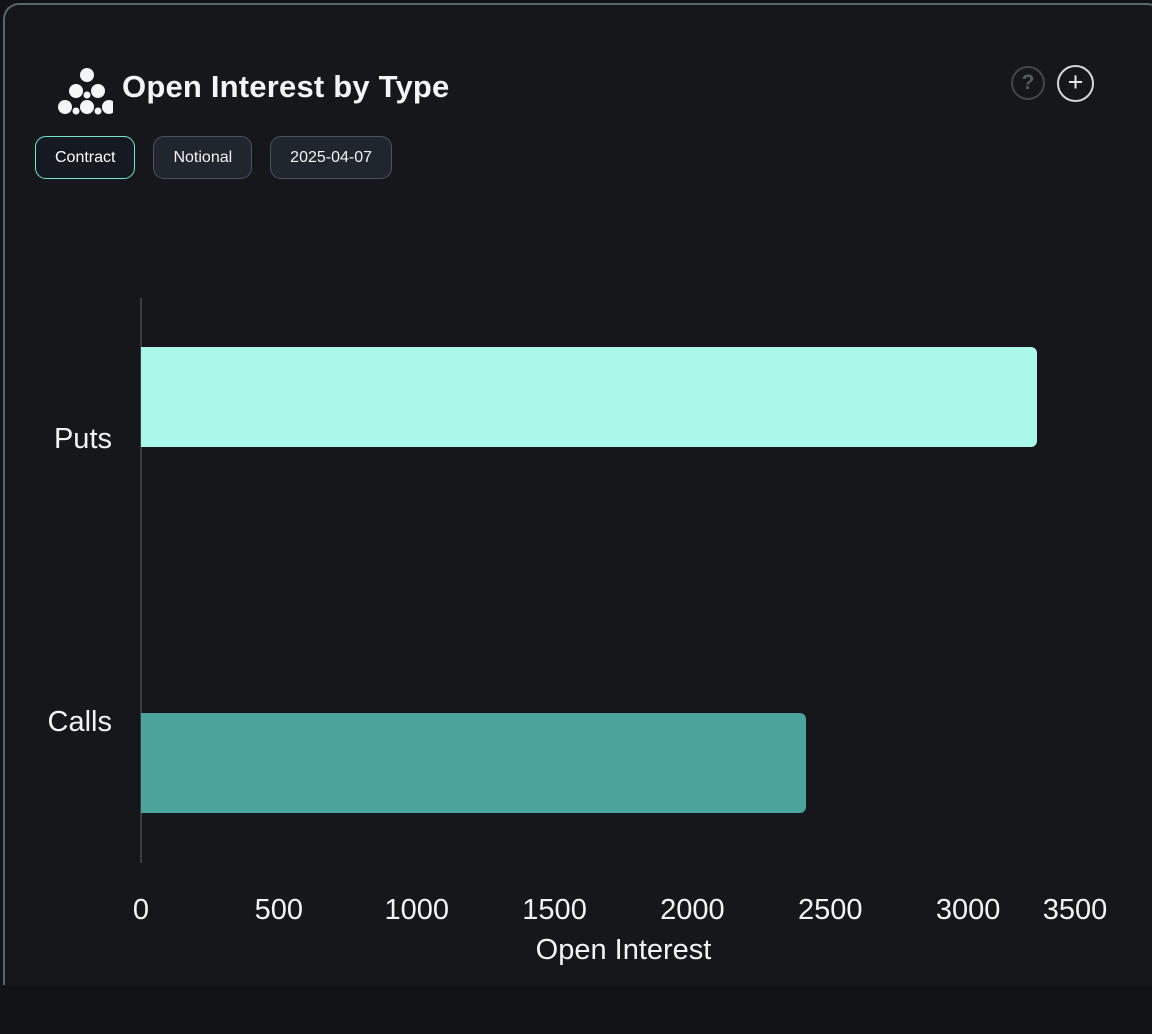  I want to click on y-axis-label-calls: Calls, so click(79, 722).